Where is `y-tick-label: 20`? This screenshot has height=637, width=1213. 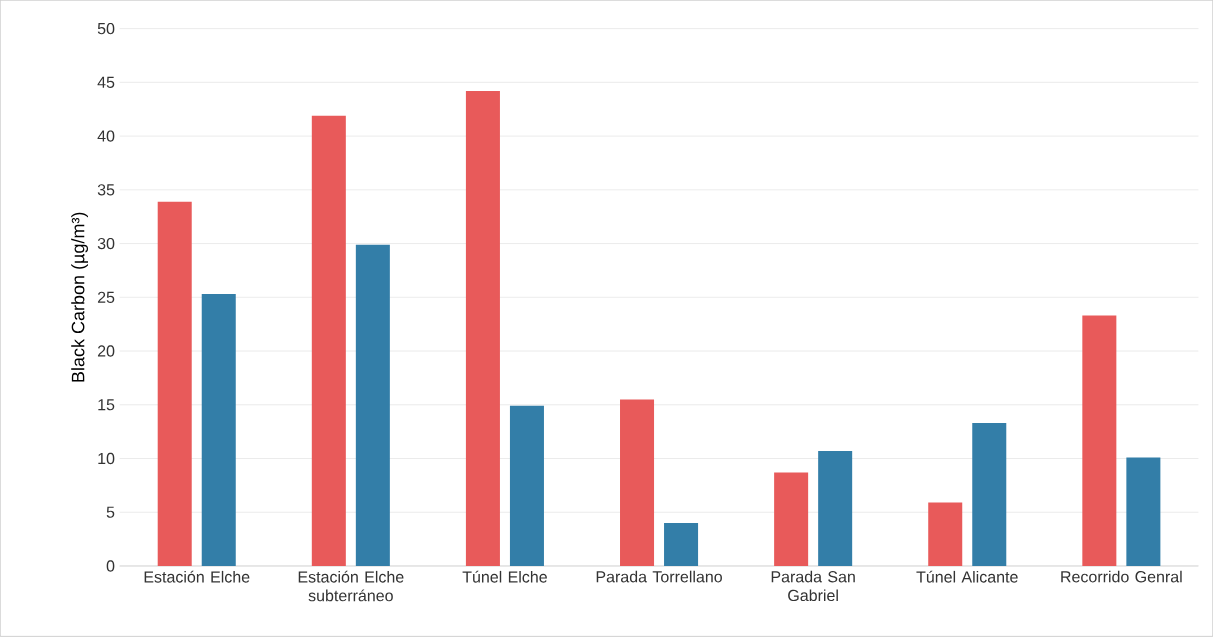 y-tick-label: 20 is located at coordinates (106, 351).